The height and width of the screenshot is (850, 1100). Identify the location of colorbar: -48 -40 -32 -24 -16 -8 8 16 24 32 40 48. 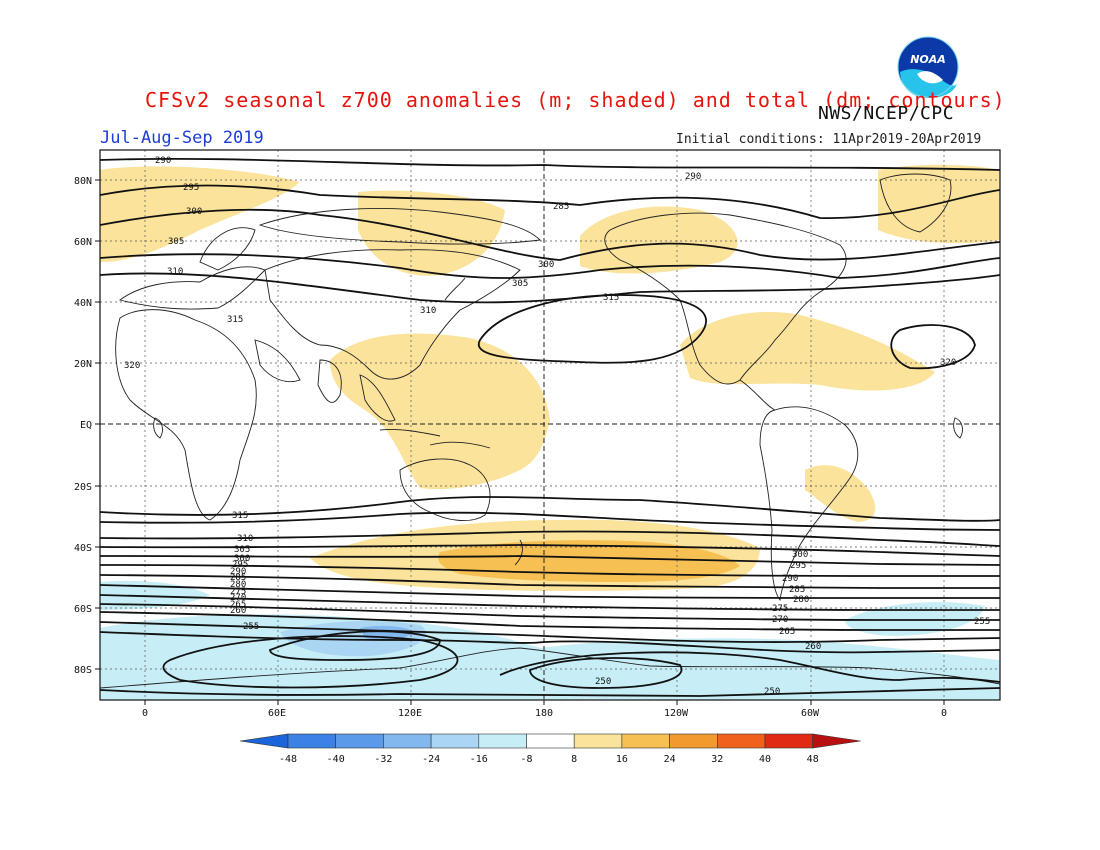
(550, 749).